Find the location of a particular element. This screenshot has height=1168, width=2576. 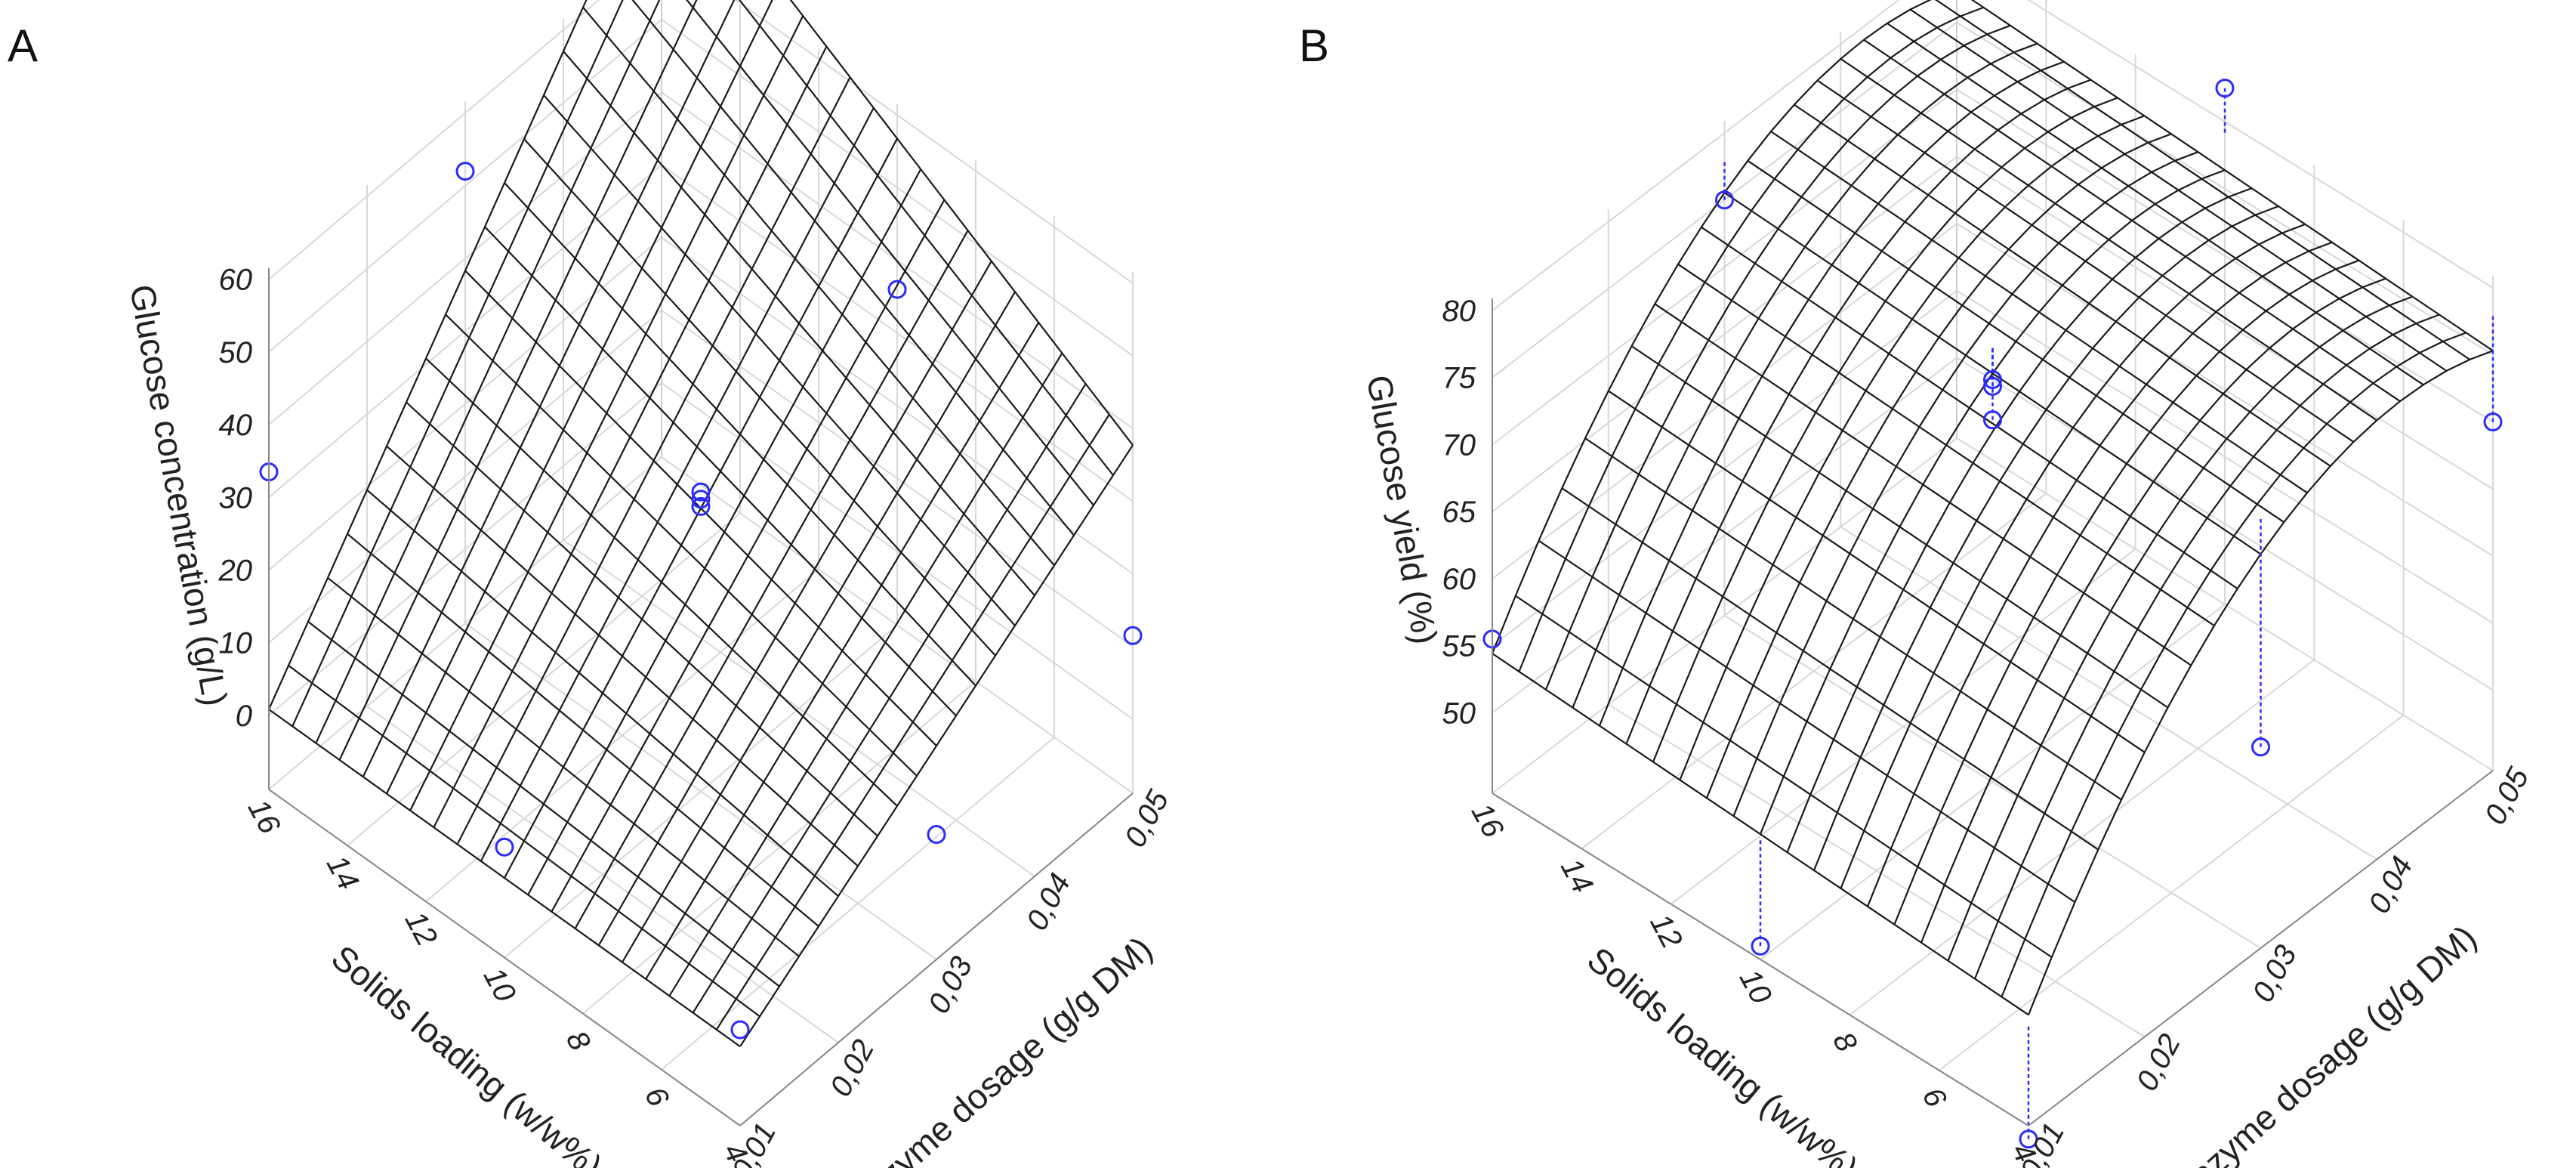

y-axis-line is located at coordinates (504, 957).